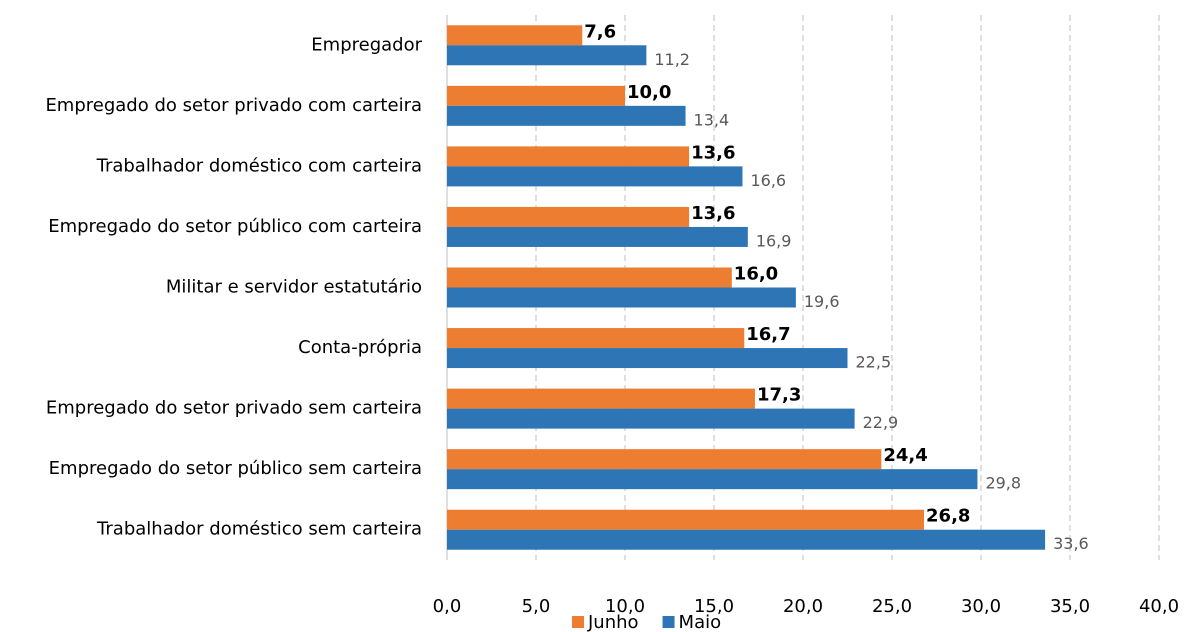  I want to click on x-tick-label: 35,0, so click(1070, 606).